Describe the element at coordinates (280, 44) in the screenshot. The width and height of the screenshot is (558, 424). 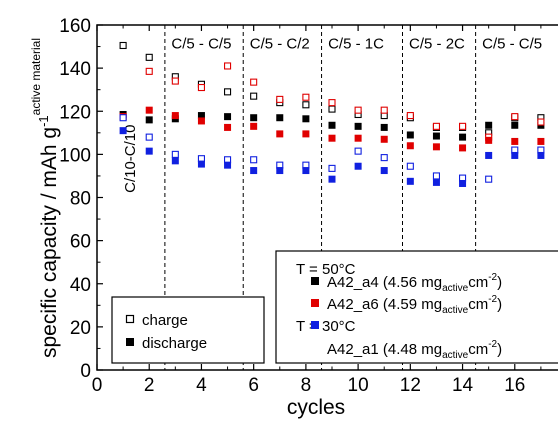
I see `rate-label: C/5 - C/2` at that location.